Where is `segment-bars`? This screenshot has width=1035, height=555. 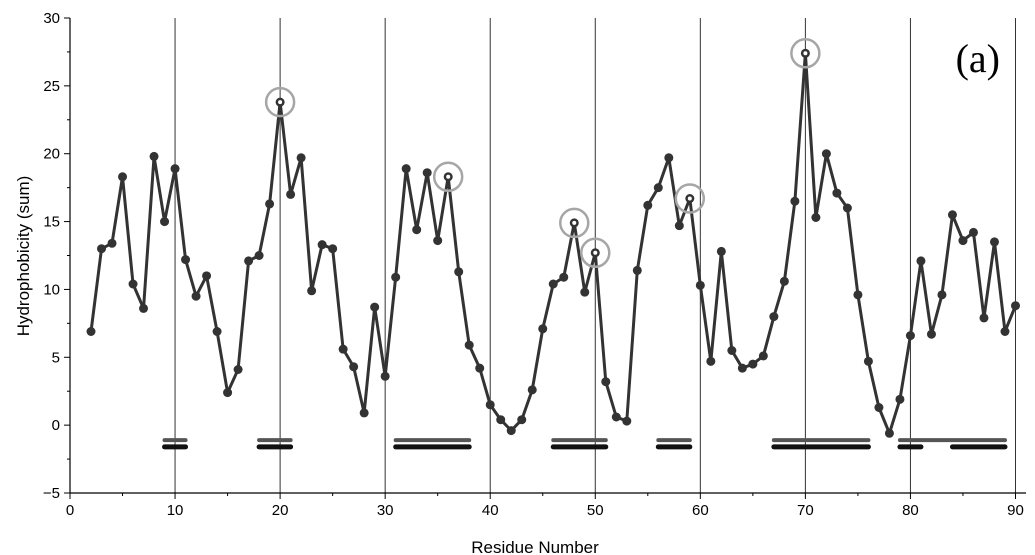
segment-bars is located at coordinates (585, 444).